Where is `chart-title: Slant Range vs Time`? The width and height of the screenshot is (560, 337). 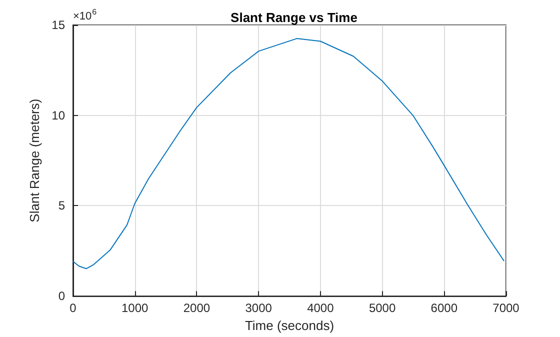 chart-title: Slant Range vs Time is located at coordinates (294, 17).